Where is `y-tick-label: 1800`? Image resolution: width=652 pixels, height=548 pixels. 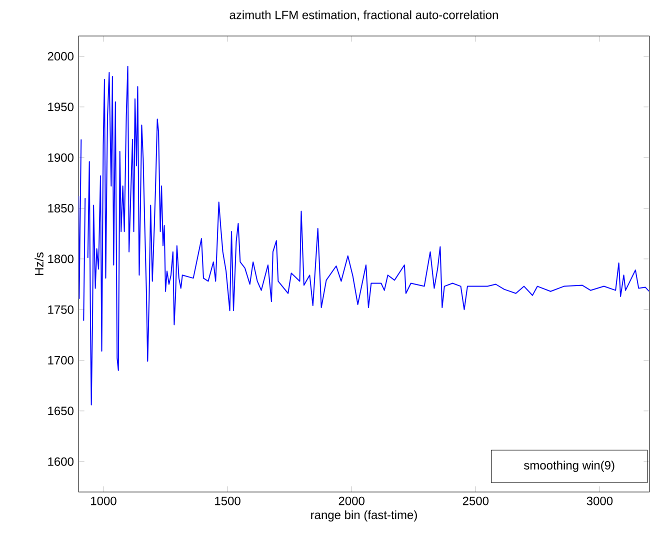
y-tick-label: 1800 is located at coordinates (61, 259).